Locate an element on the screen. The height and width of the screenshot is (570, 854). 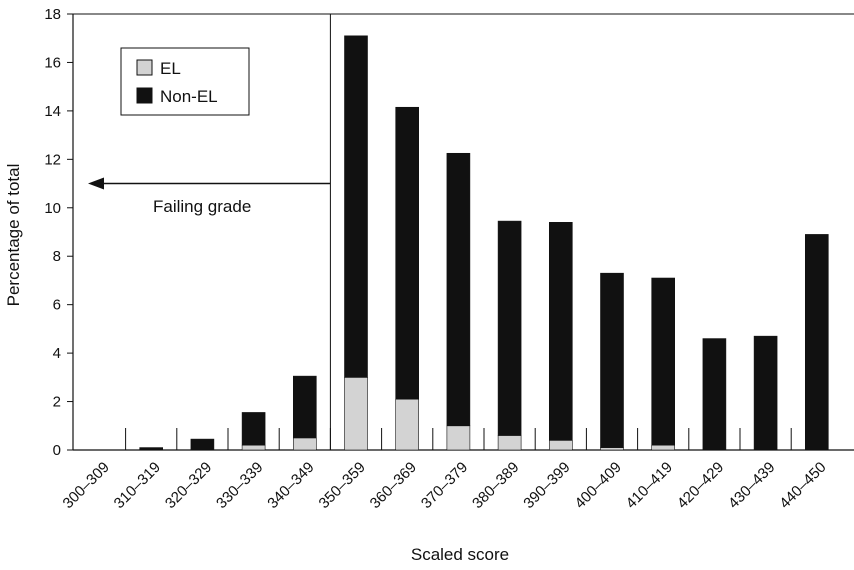
x-tick-label: 390–399 is located at coordinates (546, 485).